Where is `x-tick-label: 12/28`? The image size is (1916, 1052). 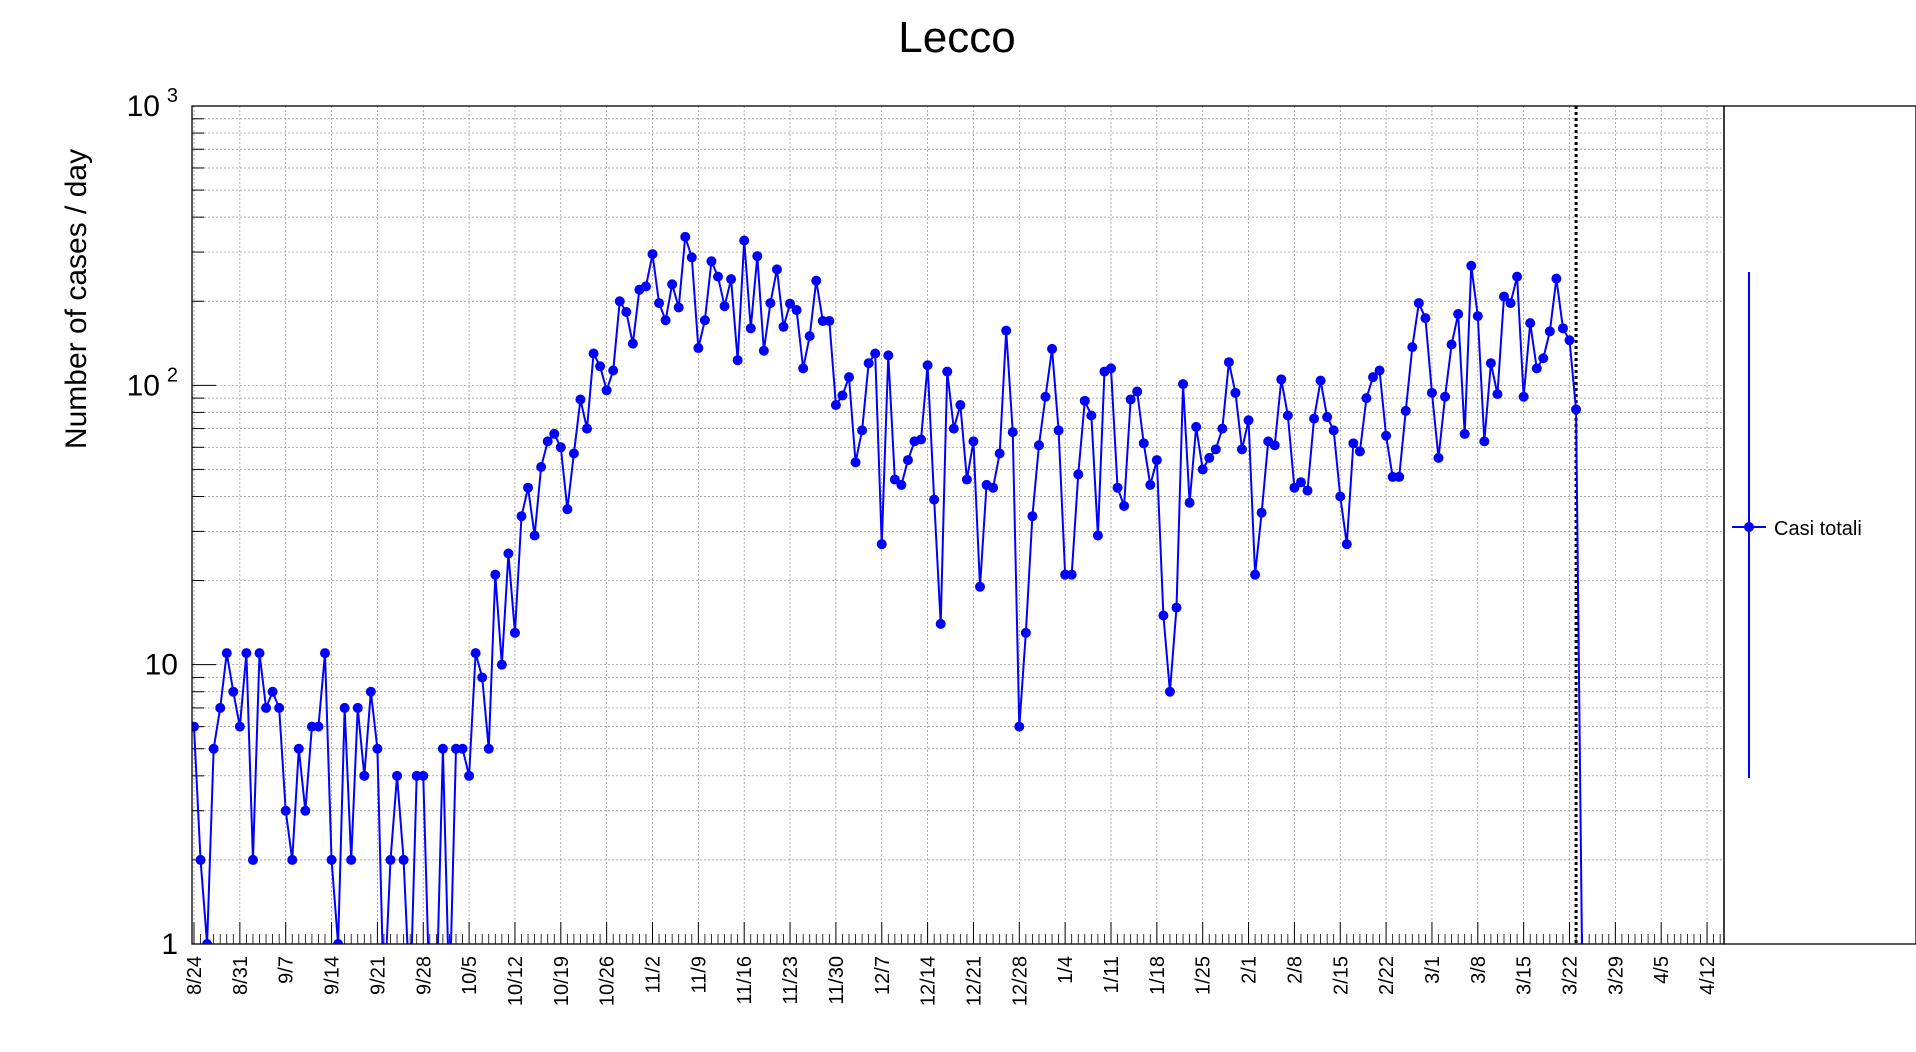
x-tick-label: 12/28 is located at coordinates (1020, 981).